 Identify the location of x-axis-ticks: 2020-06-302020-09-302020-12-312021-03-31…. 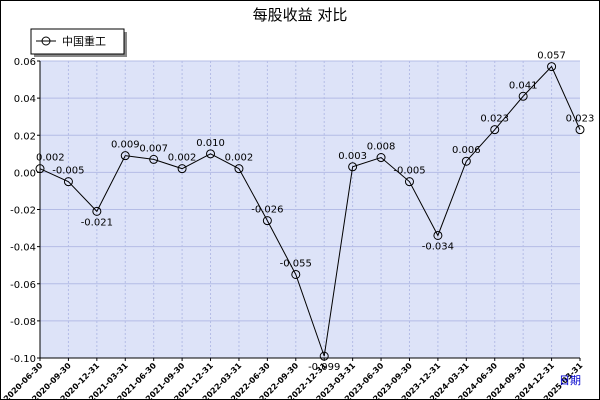
(293, 379).